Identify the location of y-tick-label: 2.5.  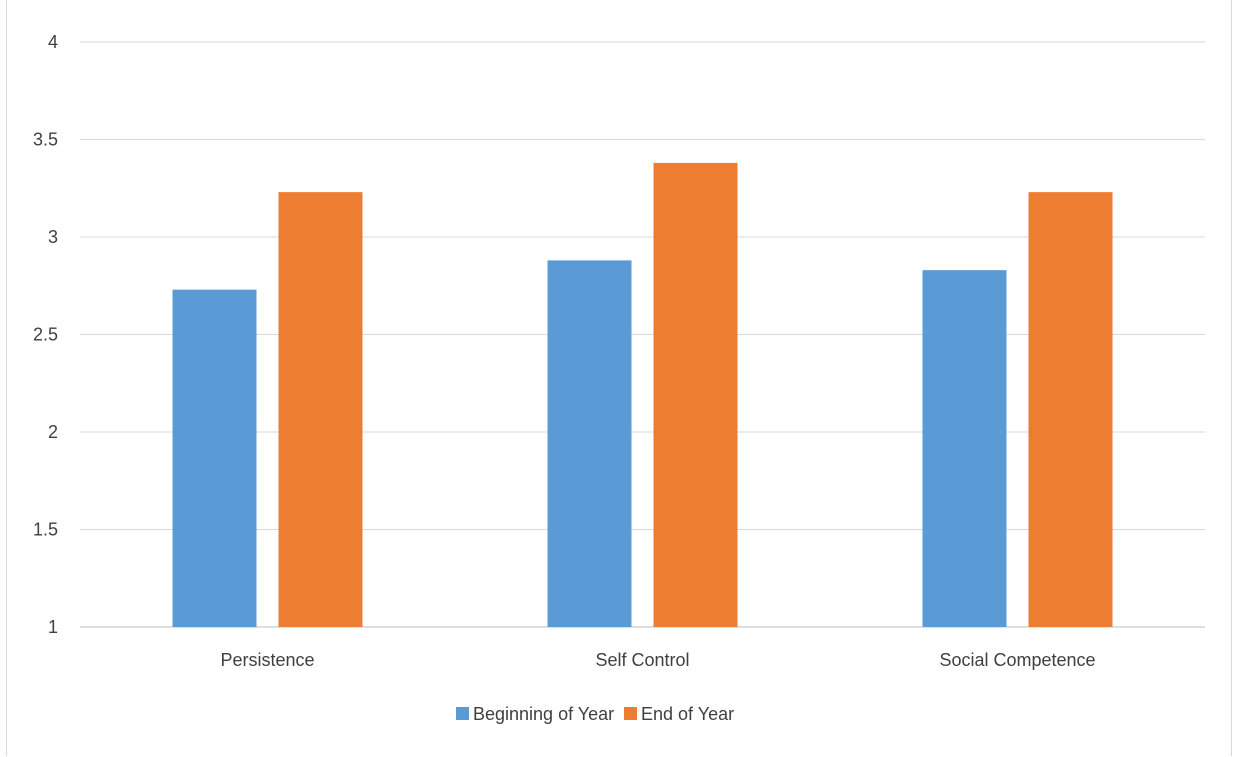
(45, 335).